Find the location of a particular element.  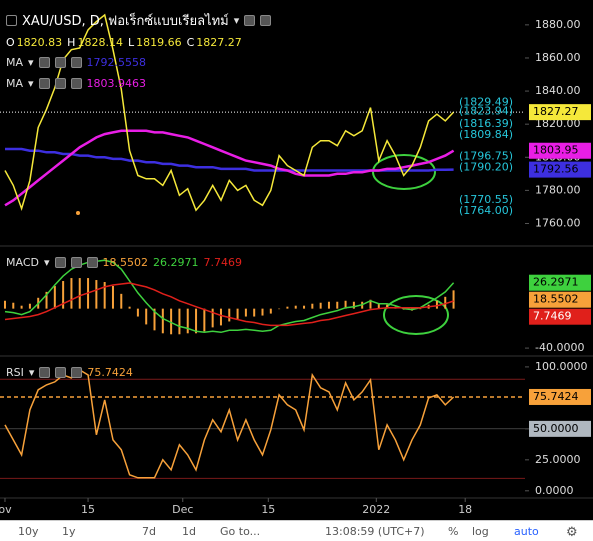

macd-value: 26.2971 is located at coordinates (176, 262).